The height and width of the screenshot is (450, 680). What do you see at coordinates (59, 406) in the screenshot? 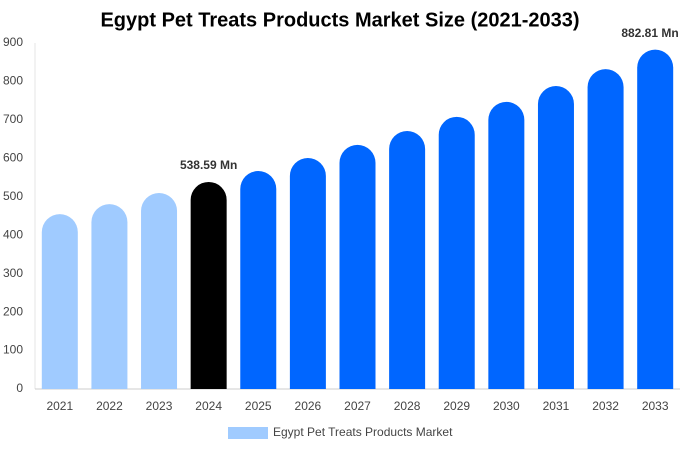
I see `x-tick-label: 2021` at bounding box center [59, 406].